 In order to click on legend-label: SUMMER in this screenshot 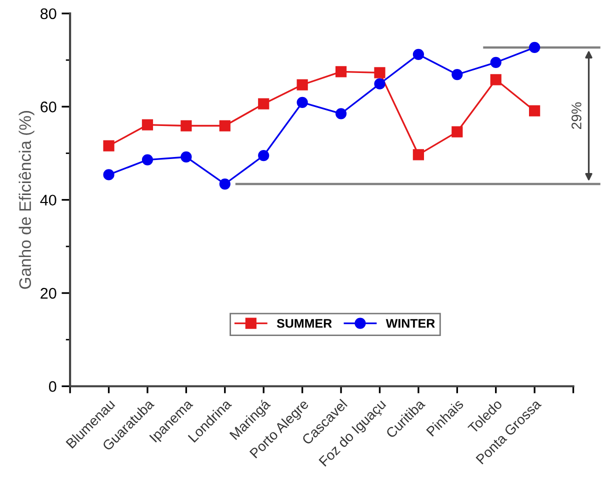, I will do `click(304, 323)`.